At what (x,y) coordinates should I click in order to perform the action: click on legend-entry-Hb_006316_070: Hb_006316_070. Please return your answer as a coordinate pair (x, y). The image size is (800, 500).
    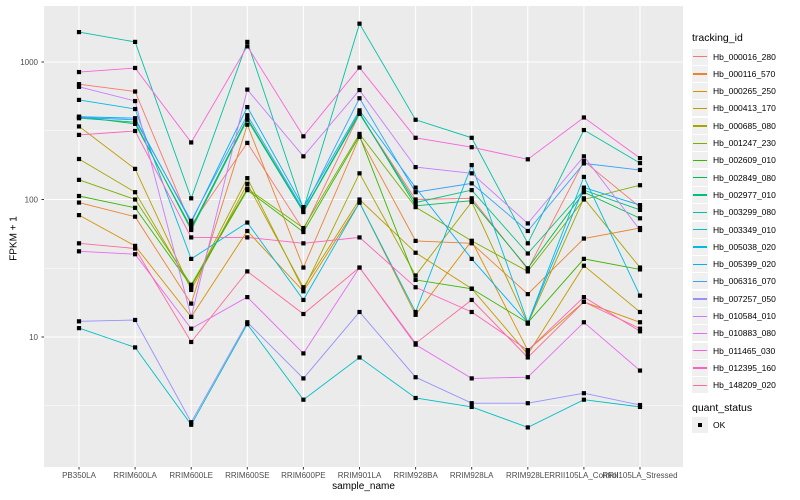
    Looking at the image, I should click on (734, 281).